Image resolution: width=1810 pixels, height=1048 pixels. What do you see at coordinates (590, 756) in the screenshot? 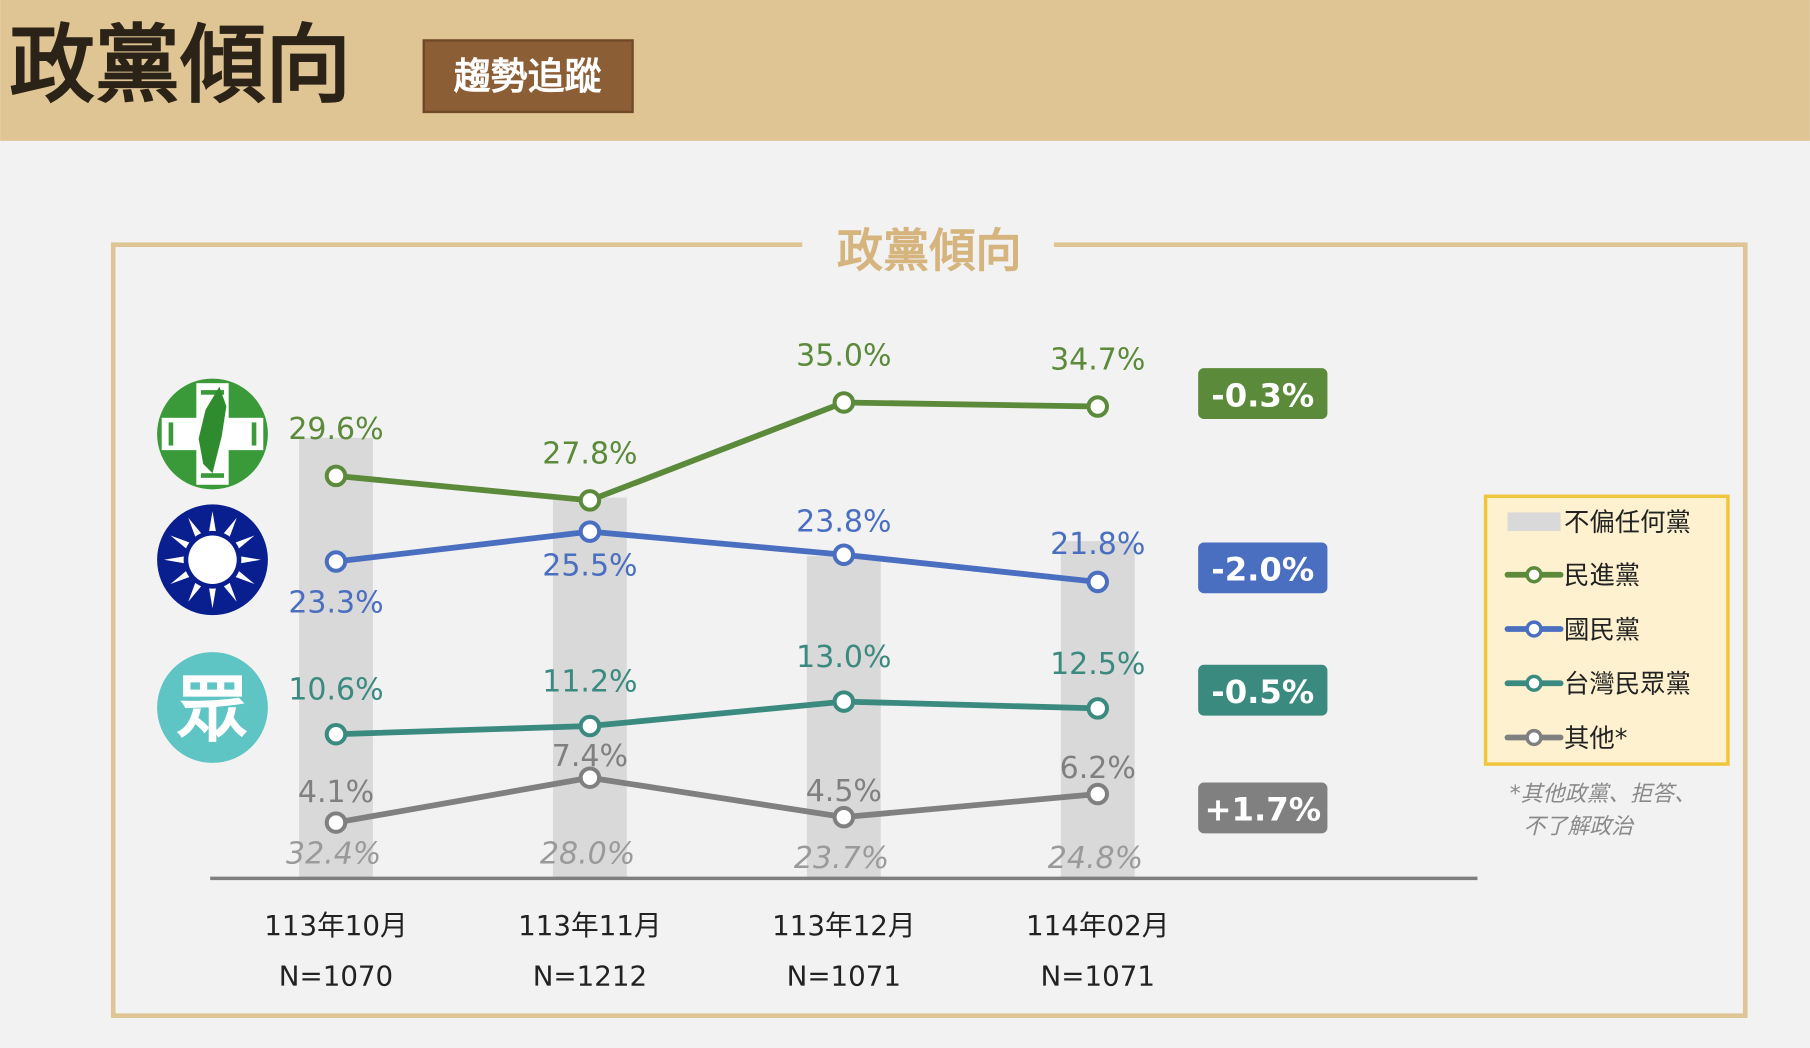
I see `data-label: 7.4%` at bounding box center [590, 756].